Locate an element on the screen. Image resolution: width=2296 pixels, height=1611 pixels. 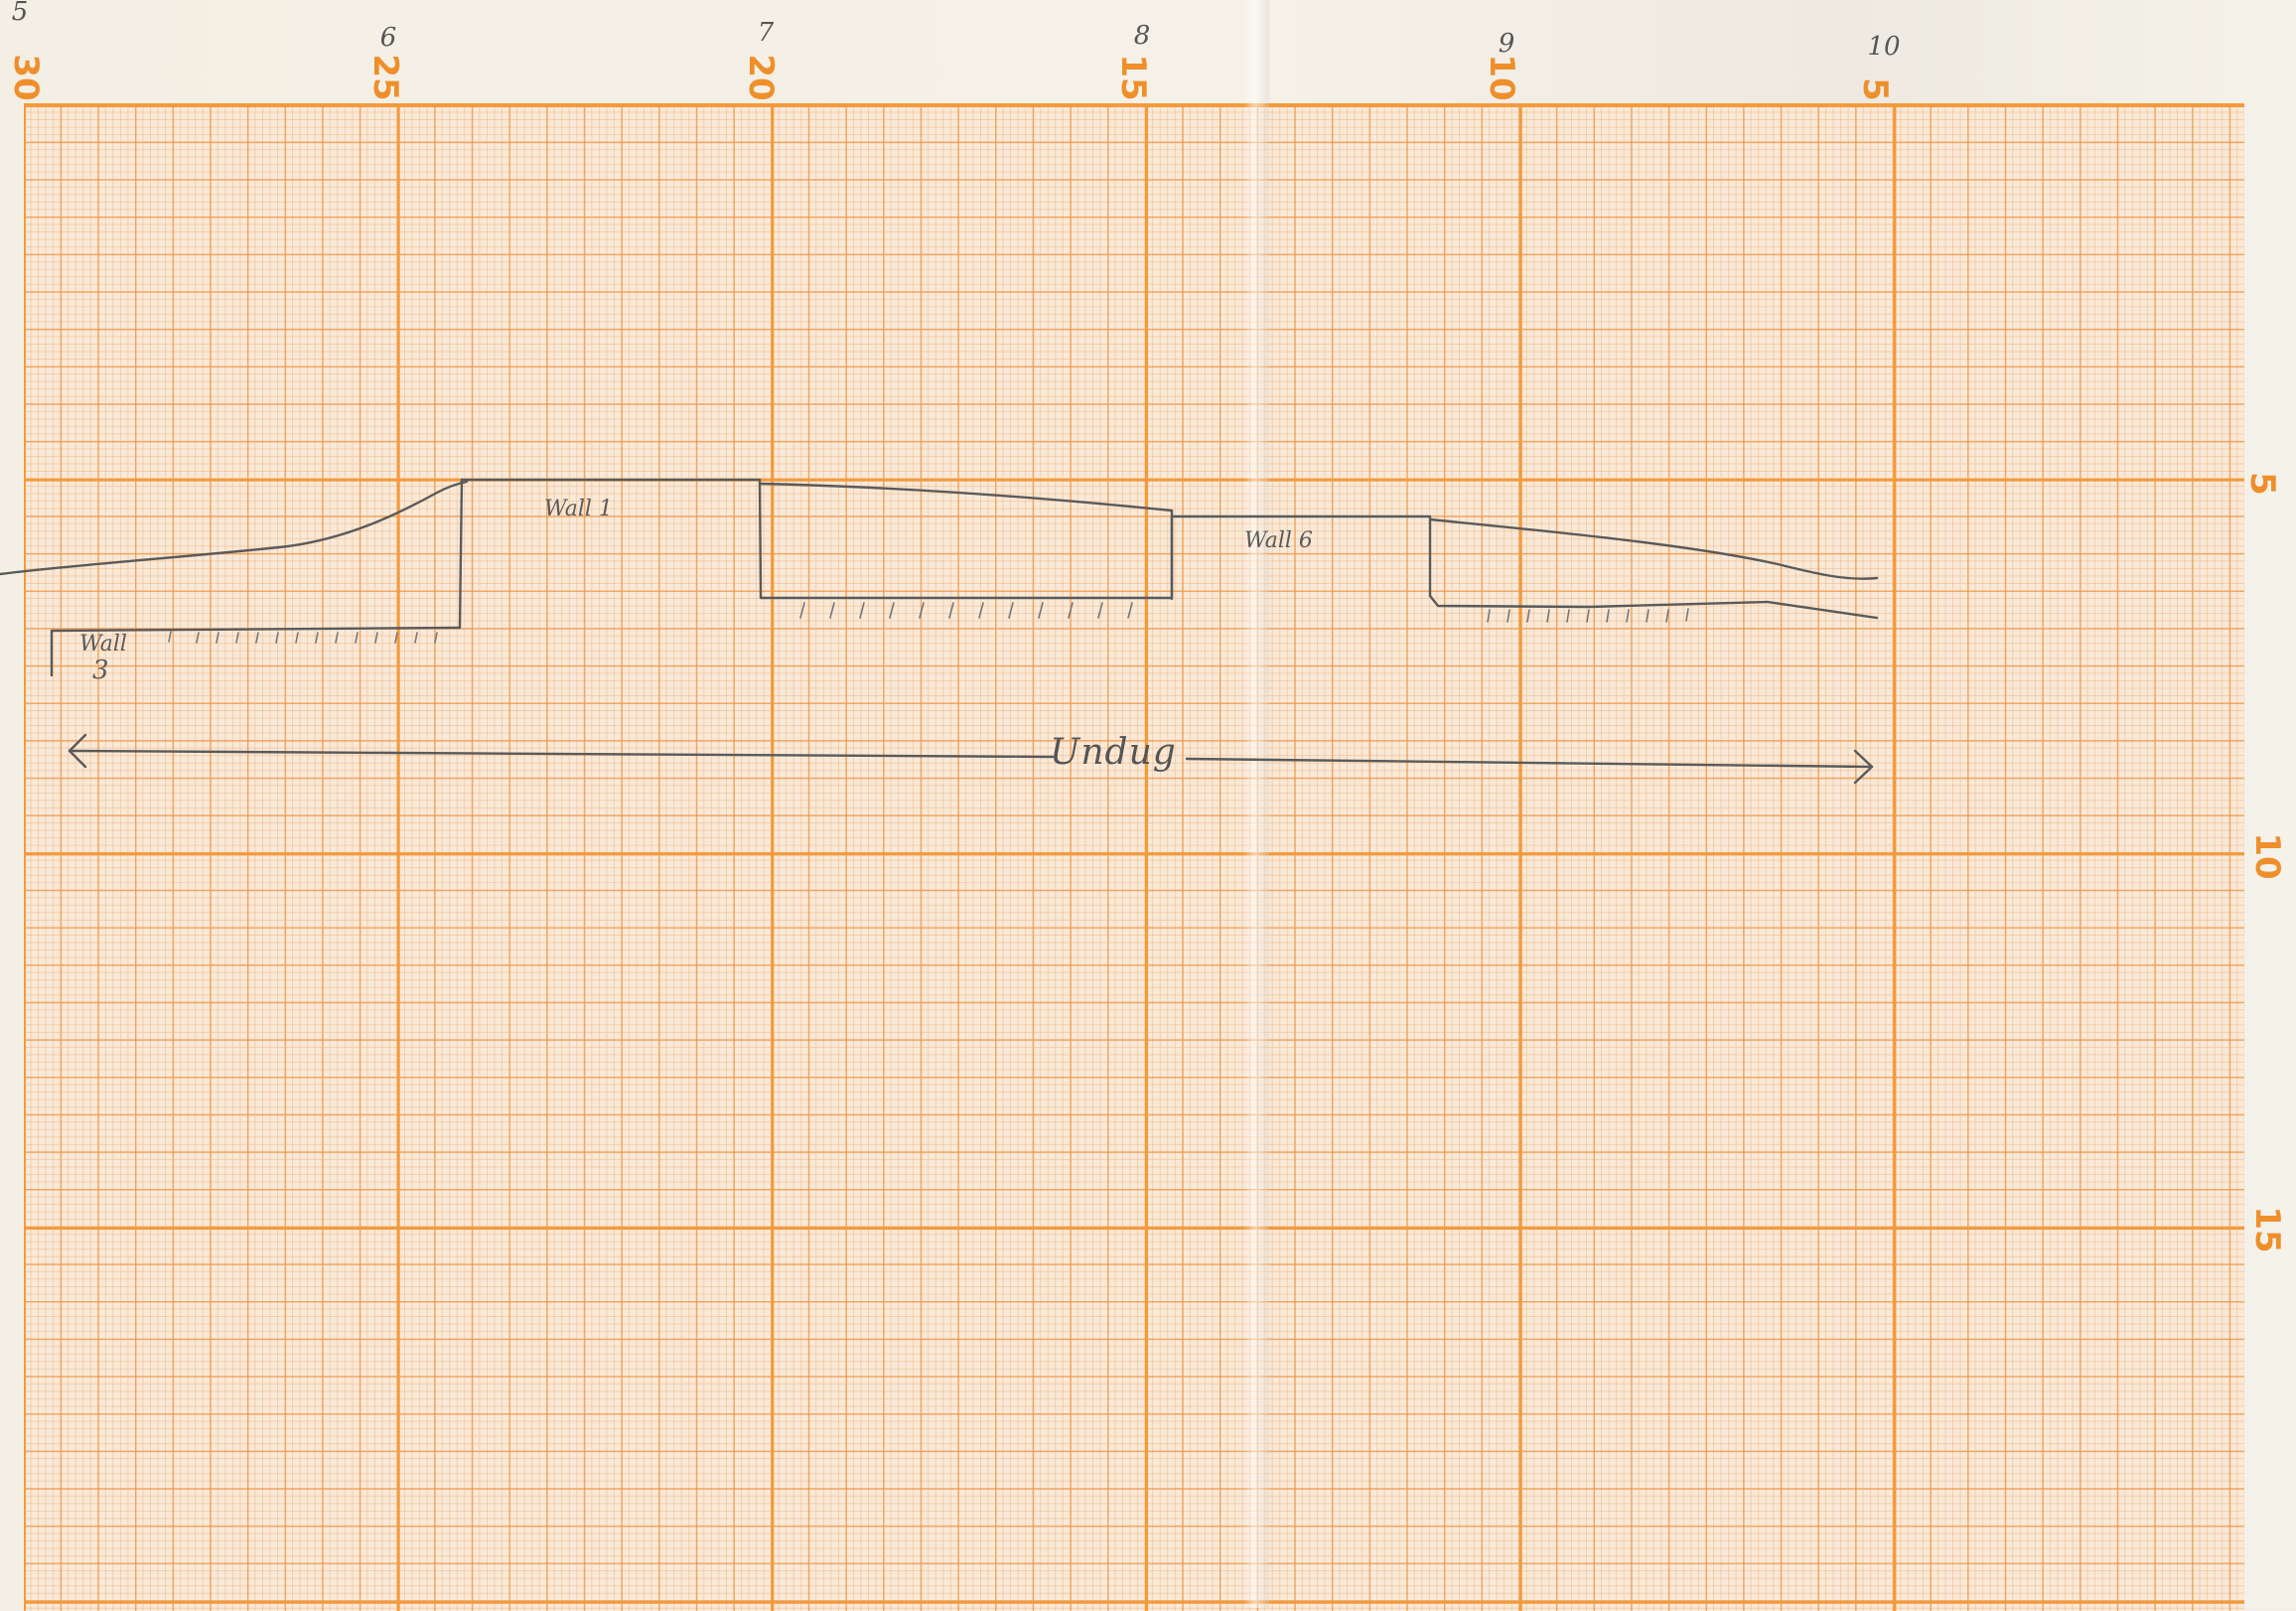
handwritten-metre-label: 9 is located at coordinates (1506, 44).